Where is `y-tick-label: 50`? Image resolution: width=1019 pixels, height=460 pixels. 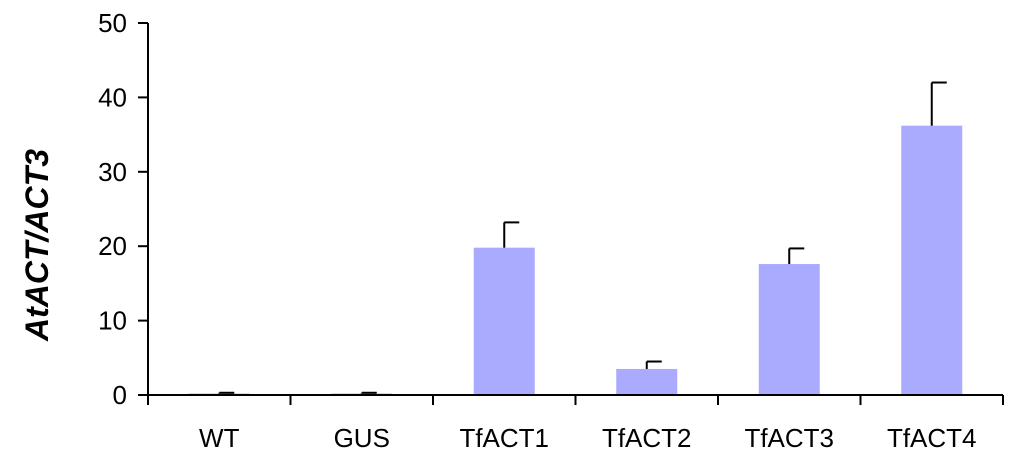
y-tick-label: 50 is located at coordinates (112, 23).